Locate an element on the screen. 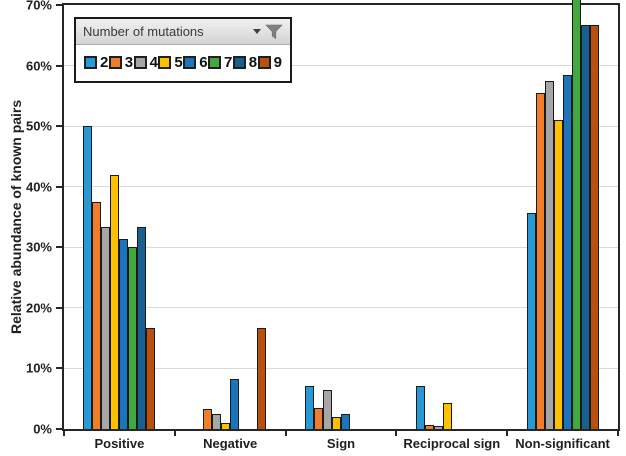 The image size is (626, 456). y-tick-label-60%: 60% is located at coordinates (38, 66).